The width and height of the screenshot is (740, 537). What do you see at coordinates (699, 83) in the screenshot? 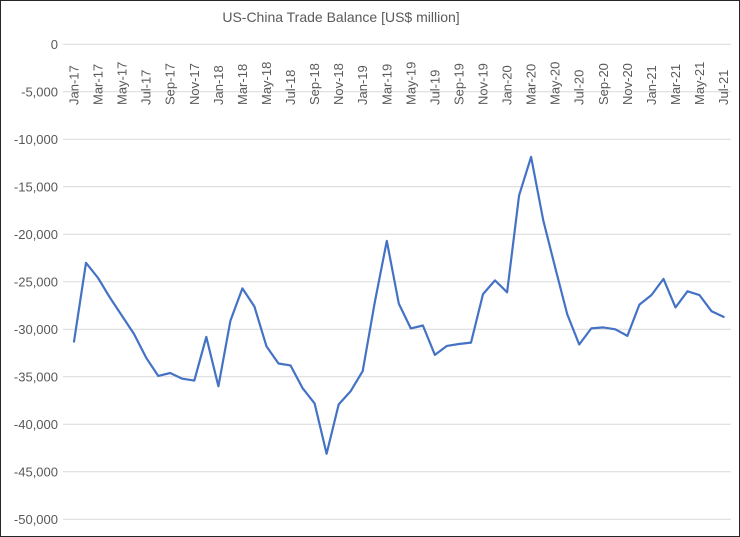
I see `x-axis-label: May-21` at bounding box center [699, 83].